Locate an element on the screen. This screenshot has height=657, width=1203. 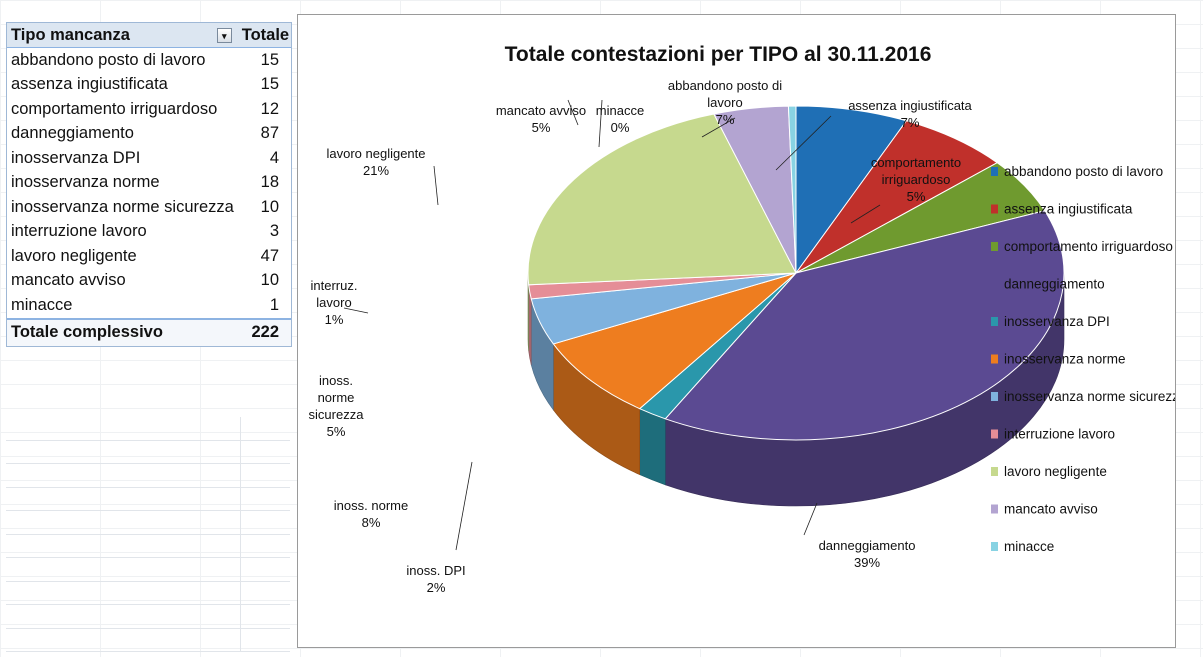
data-label: danneggiamento 39% is located at coordinates (867, 554).